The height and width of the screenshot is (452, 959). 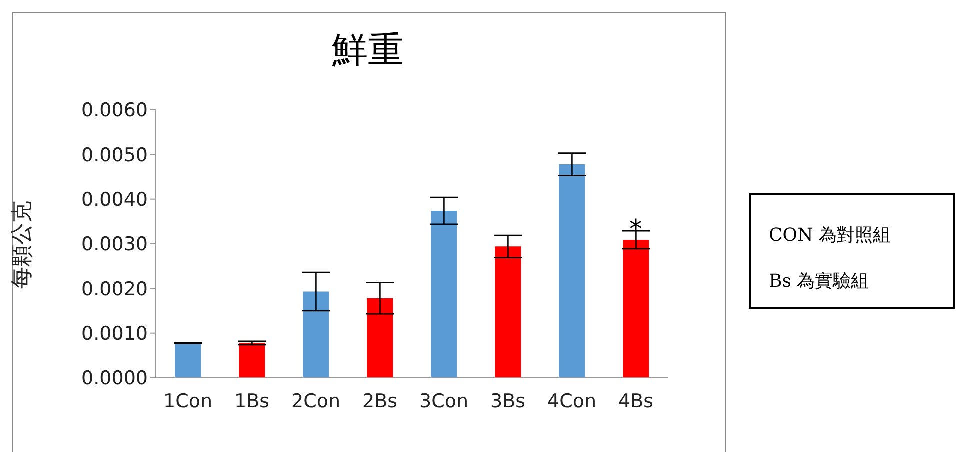 I want to click on note-box: CON 為對照組 Bs 為實驗組, so click(x=852, y=251).